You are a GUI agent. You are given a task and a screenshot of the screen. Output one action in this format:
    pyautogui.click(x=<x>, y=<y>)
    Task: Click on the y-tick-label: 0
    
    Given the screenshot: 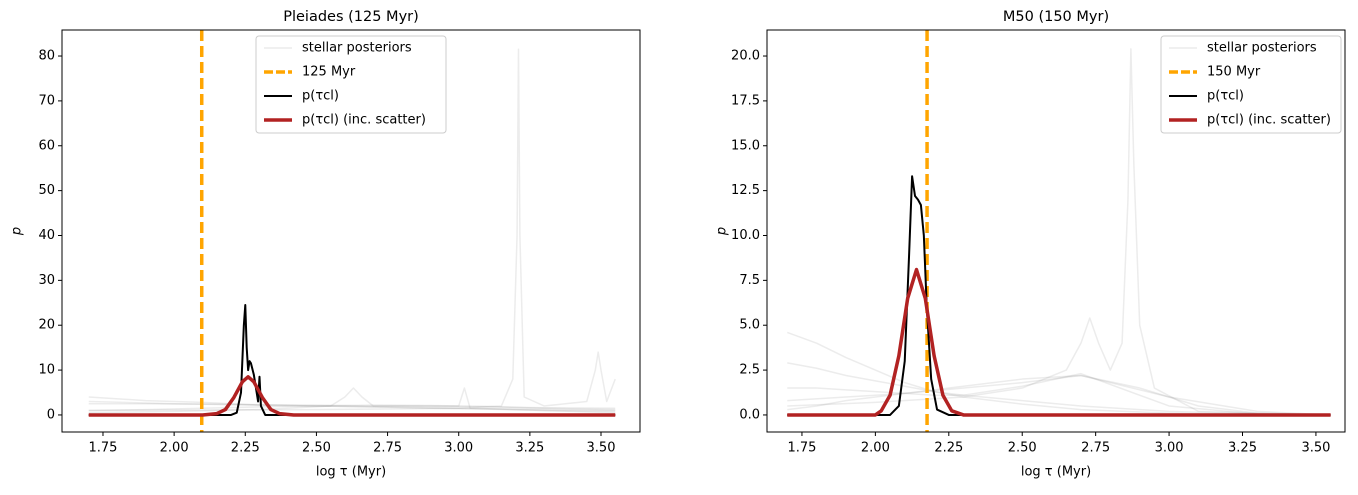 What is the action you would take?
    pyautogui.click(x=51, y=414)
    